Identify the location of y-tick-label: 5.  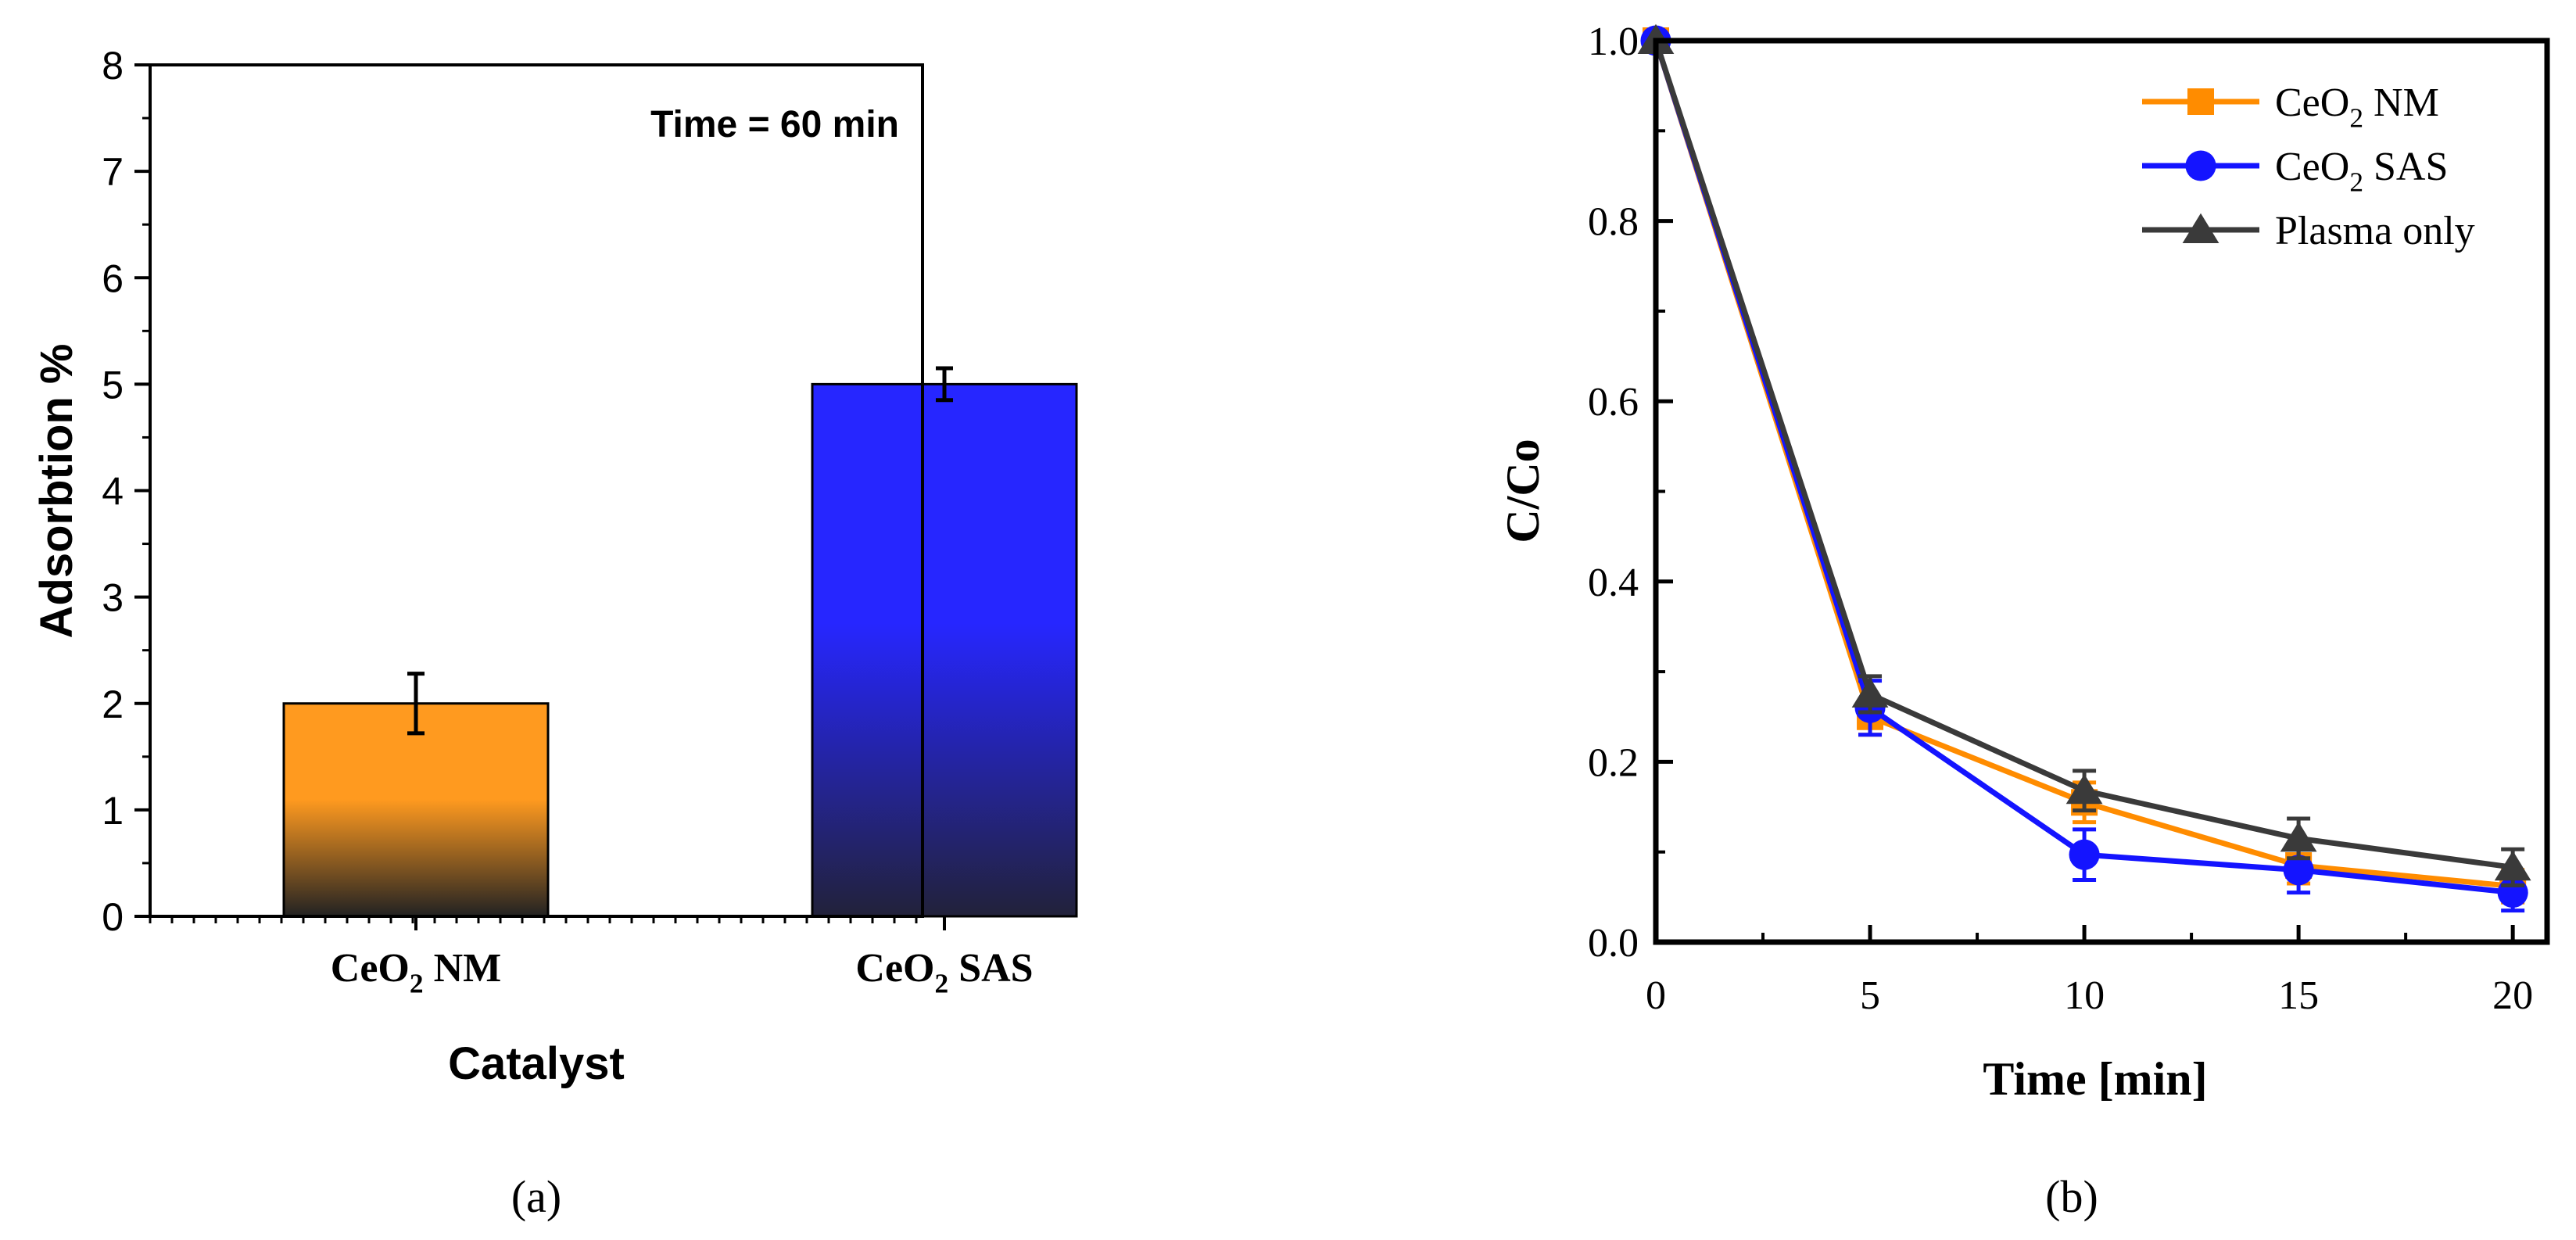
(113, 385).